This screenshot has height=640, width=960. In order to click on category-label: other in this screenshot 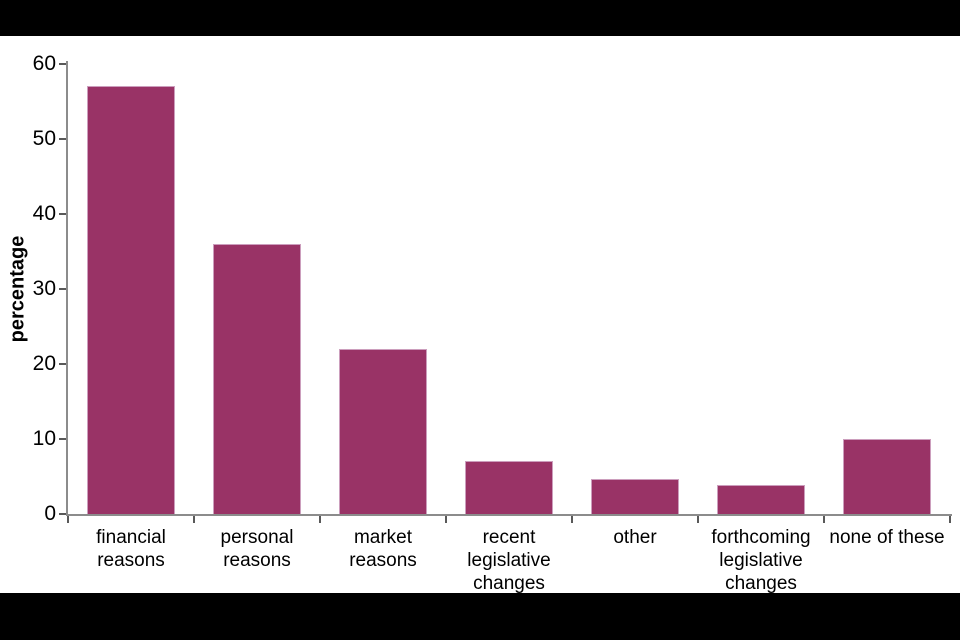, I will do `click(635, 537)`.